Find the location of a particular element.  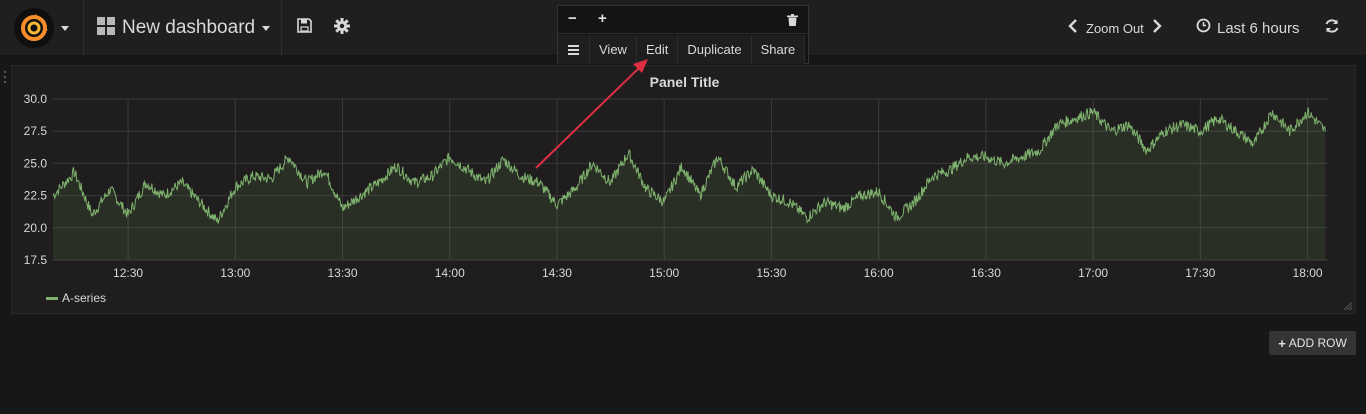

grafana-logo-icon is located at coordinates (34, 28).